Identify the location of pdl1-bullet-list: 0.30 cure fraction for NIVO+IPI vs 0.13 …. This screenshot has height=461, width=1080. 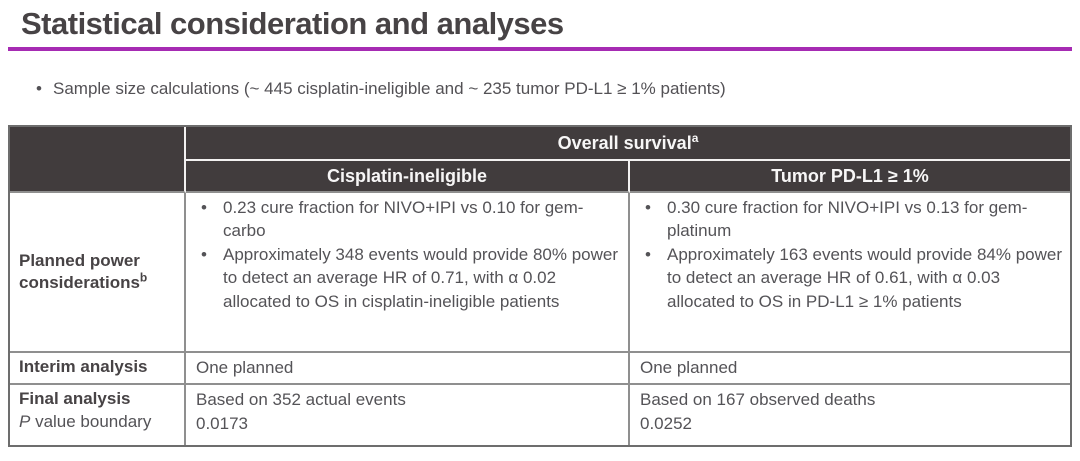
(850, 254).